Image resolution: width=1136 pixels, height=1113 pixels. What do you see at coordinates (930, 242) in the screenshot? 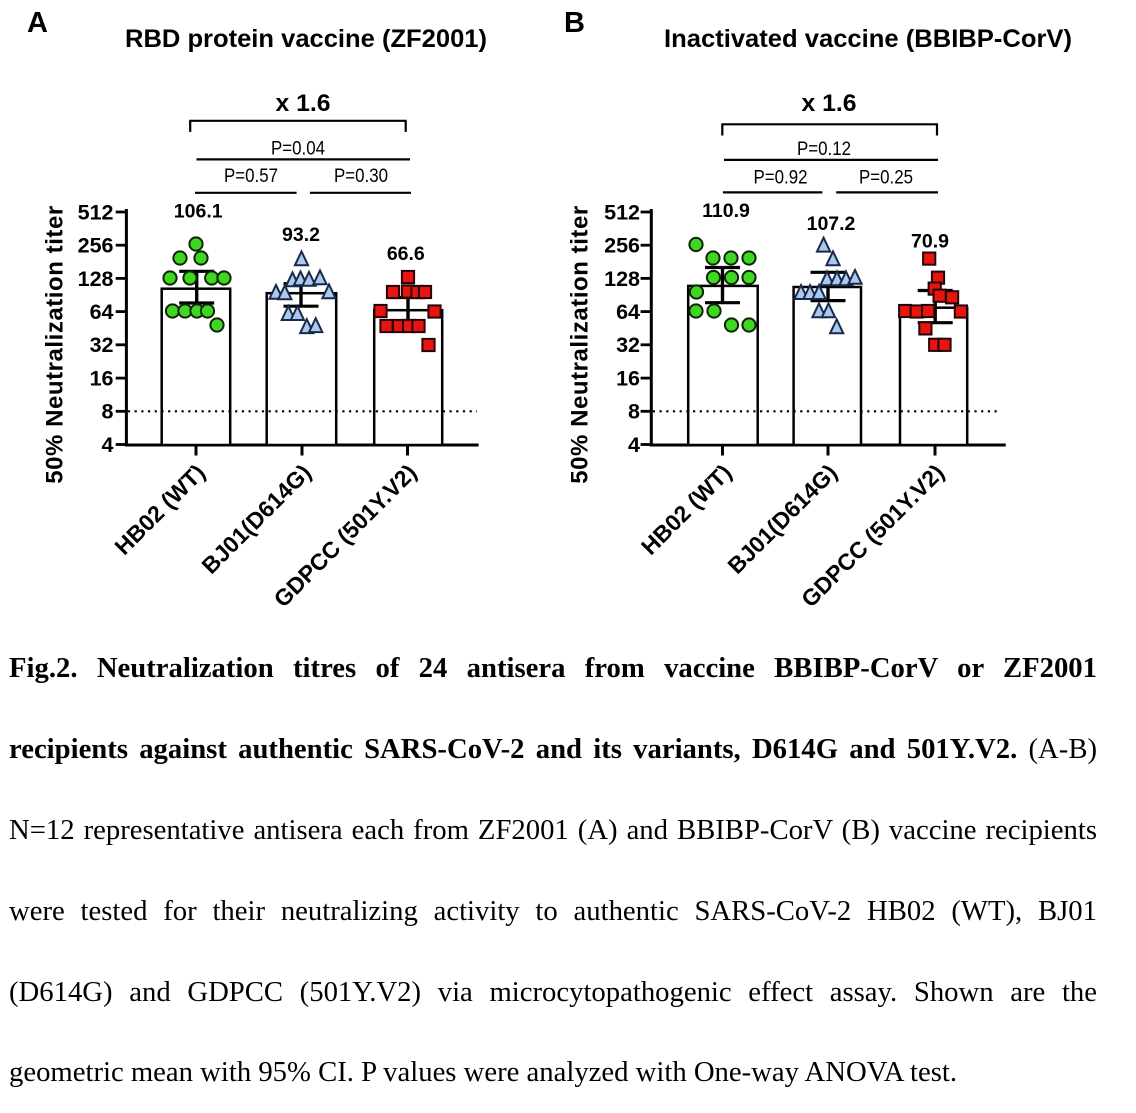
I see `svg-text: 70.9` at bounding box center [930, 242].